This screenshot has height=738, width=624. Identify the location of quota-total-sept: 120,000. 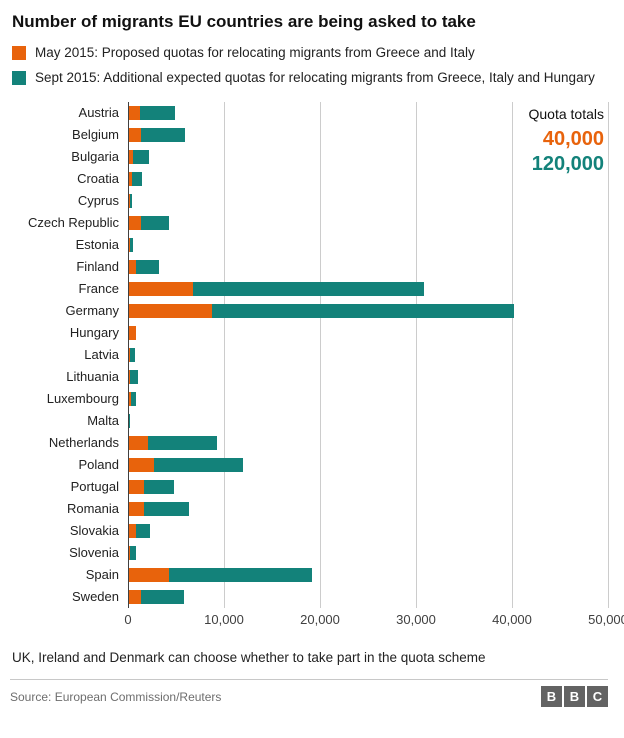
(567, 164).